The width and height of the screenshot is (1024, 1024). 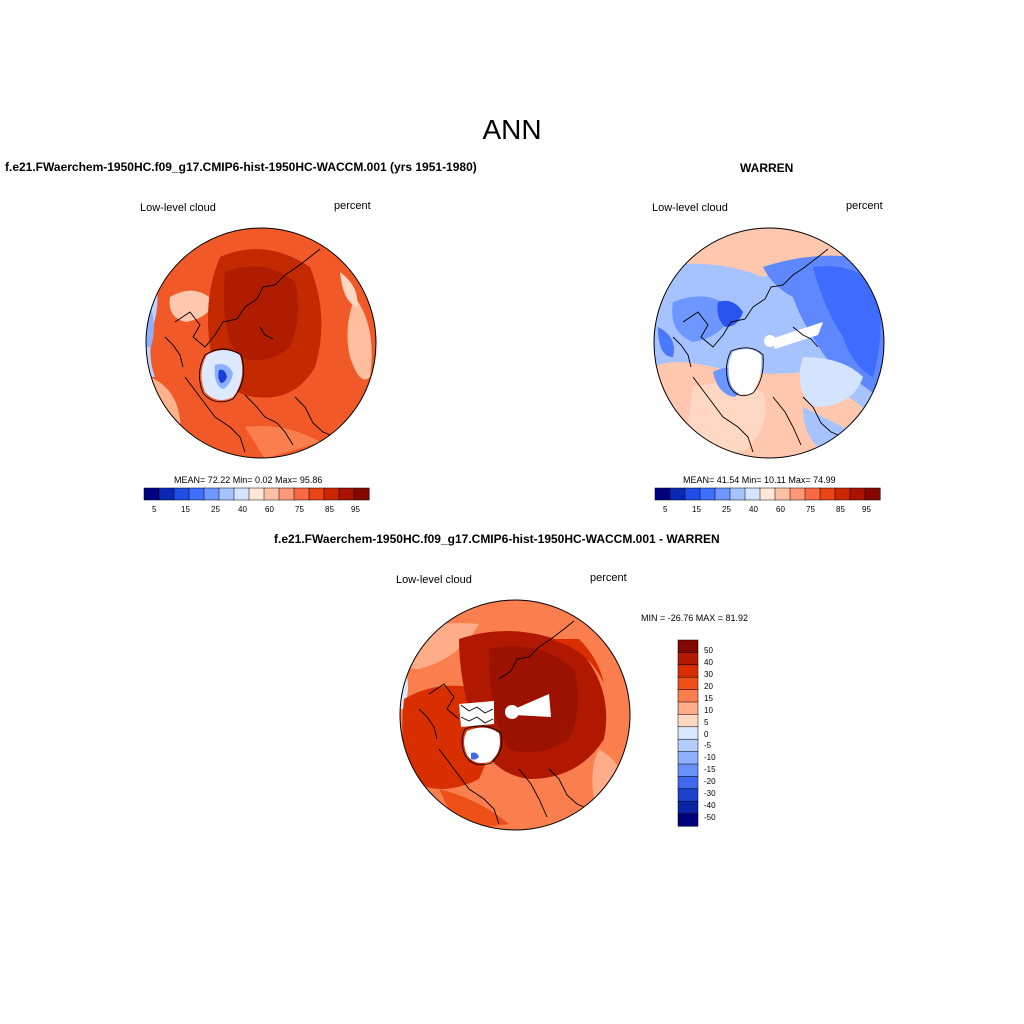 What do you see at coordinates (708, 745) in the screenshot?
I see `tick-label: -5` at bounding box center [708, 745].